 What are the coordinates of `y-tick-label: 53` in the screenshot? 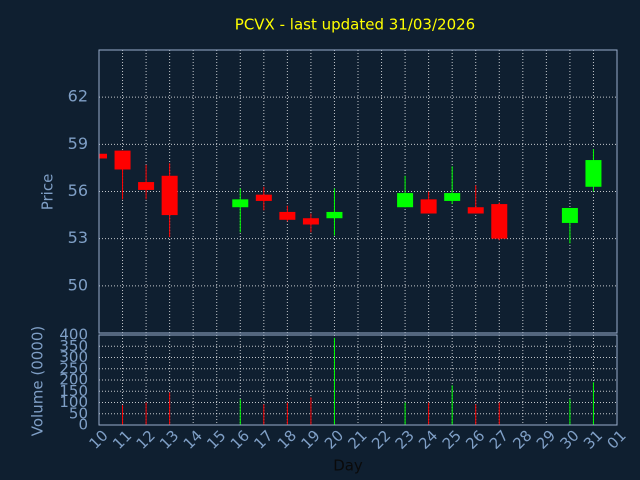 It's located at (78, 237).